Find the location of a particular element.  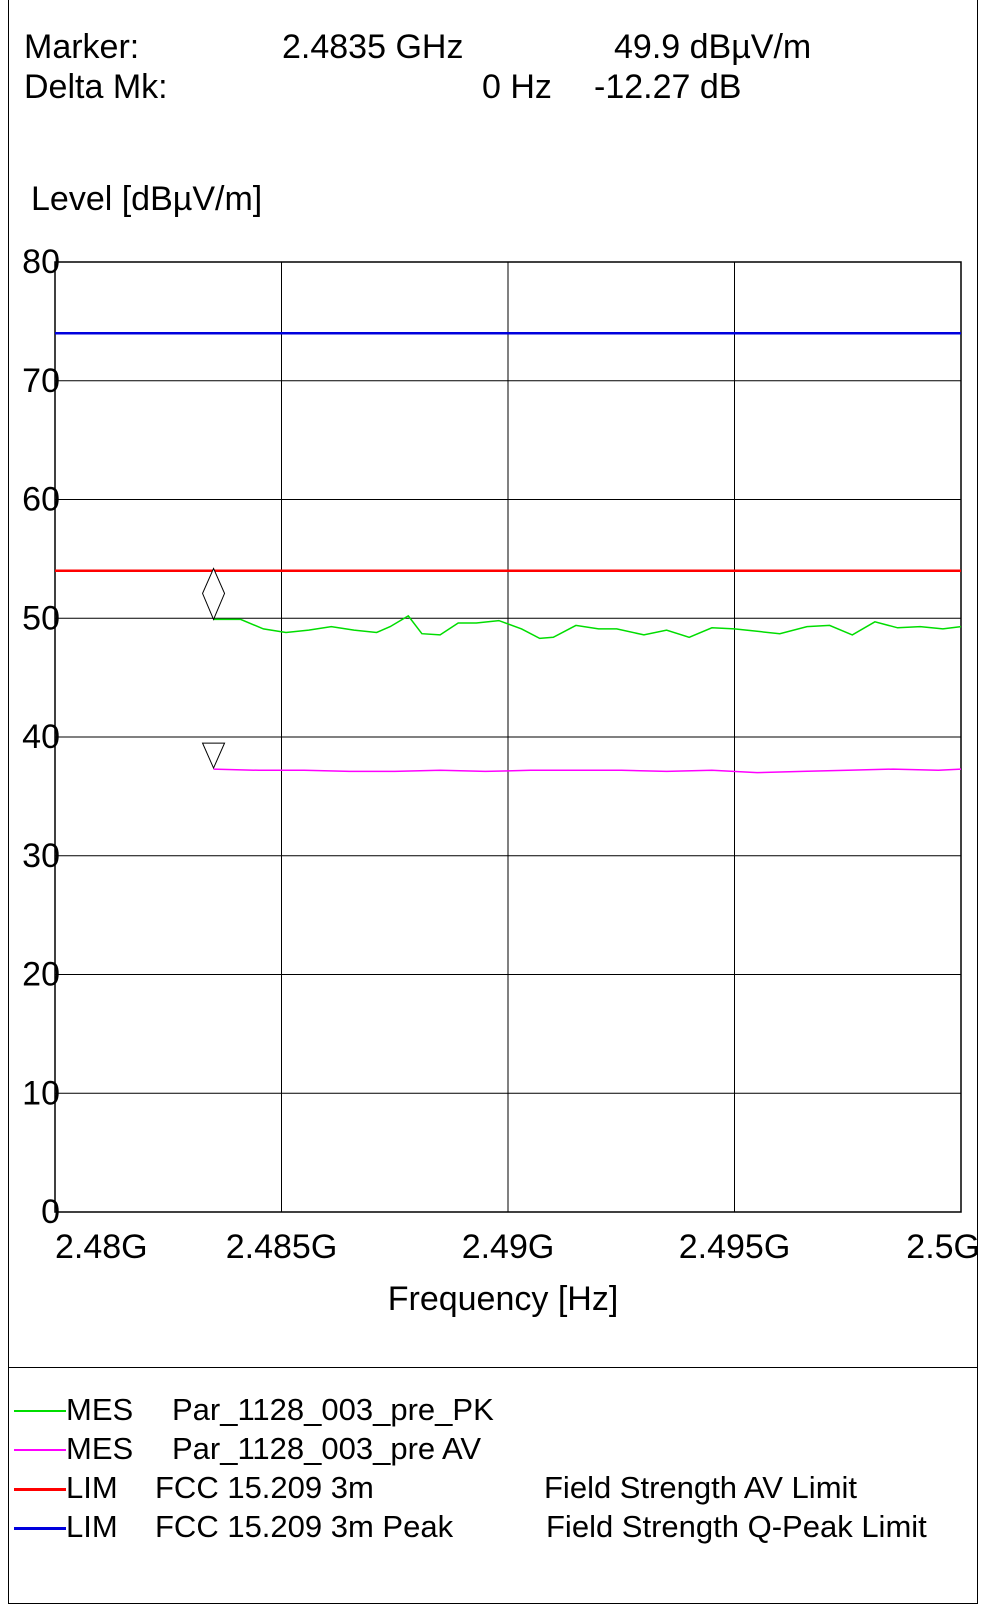

x-tick-label: 2.5G is located at coordinates (943, 1247).